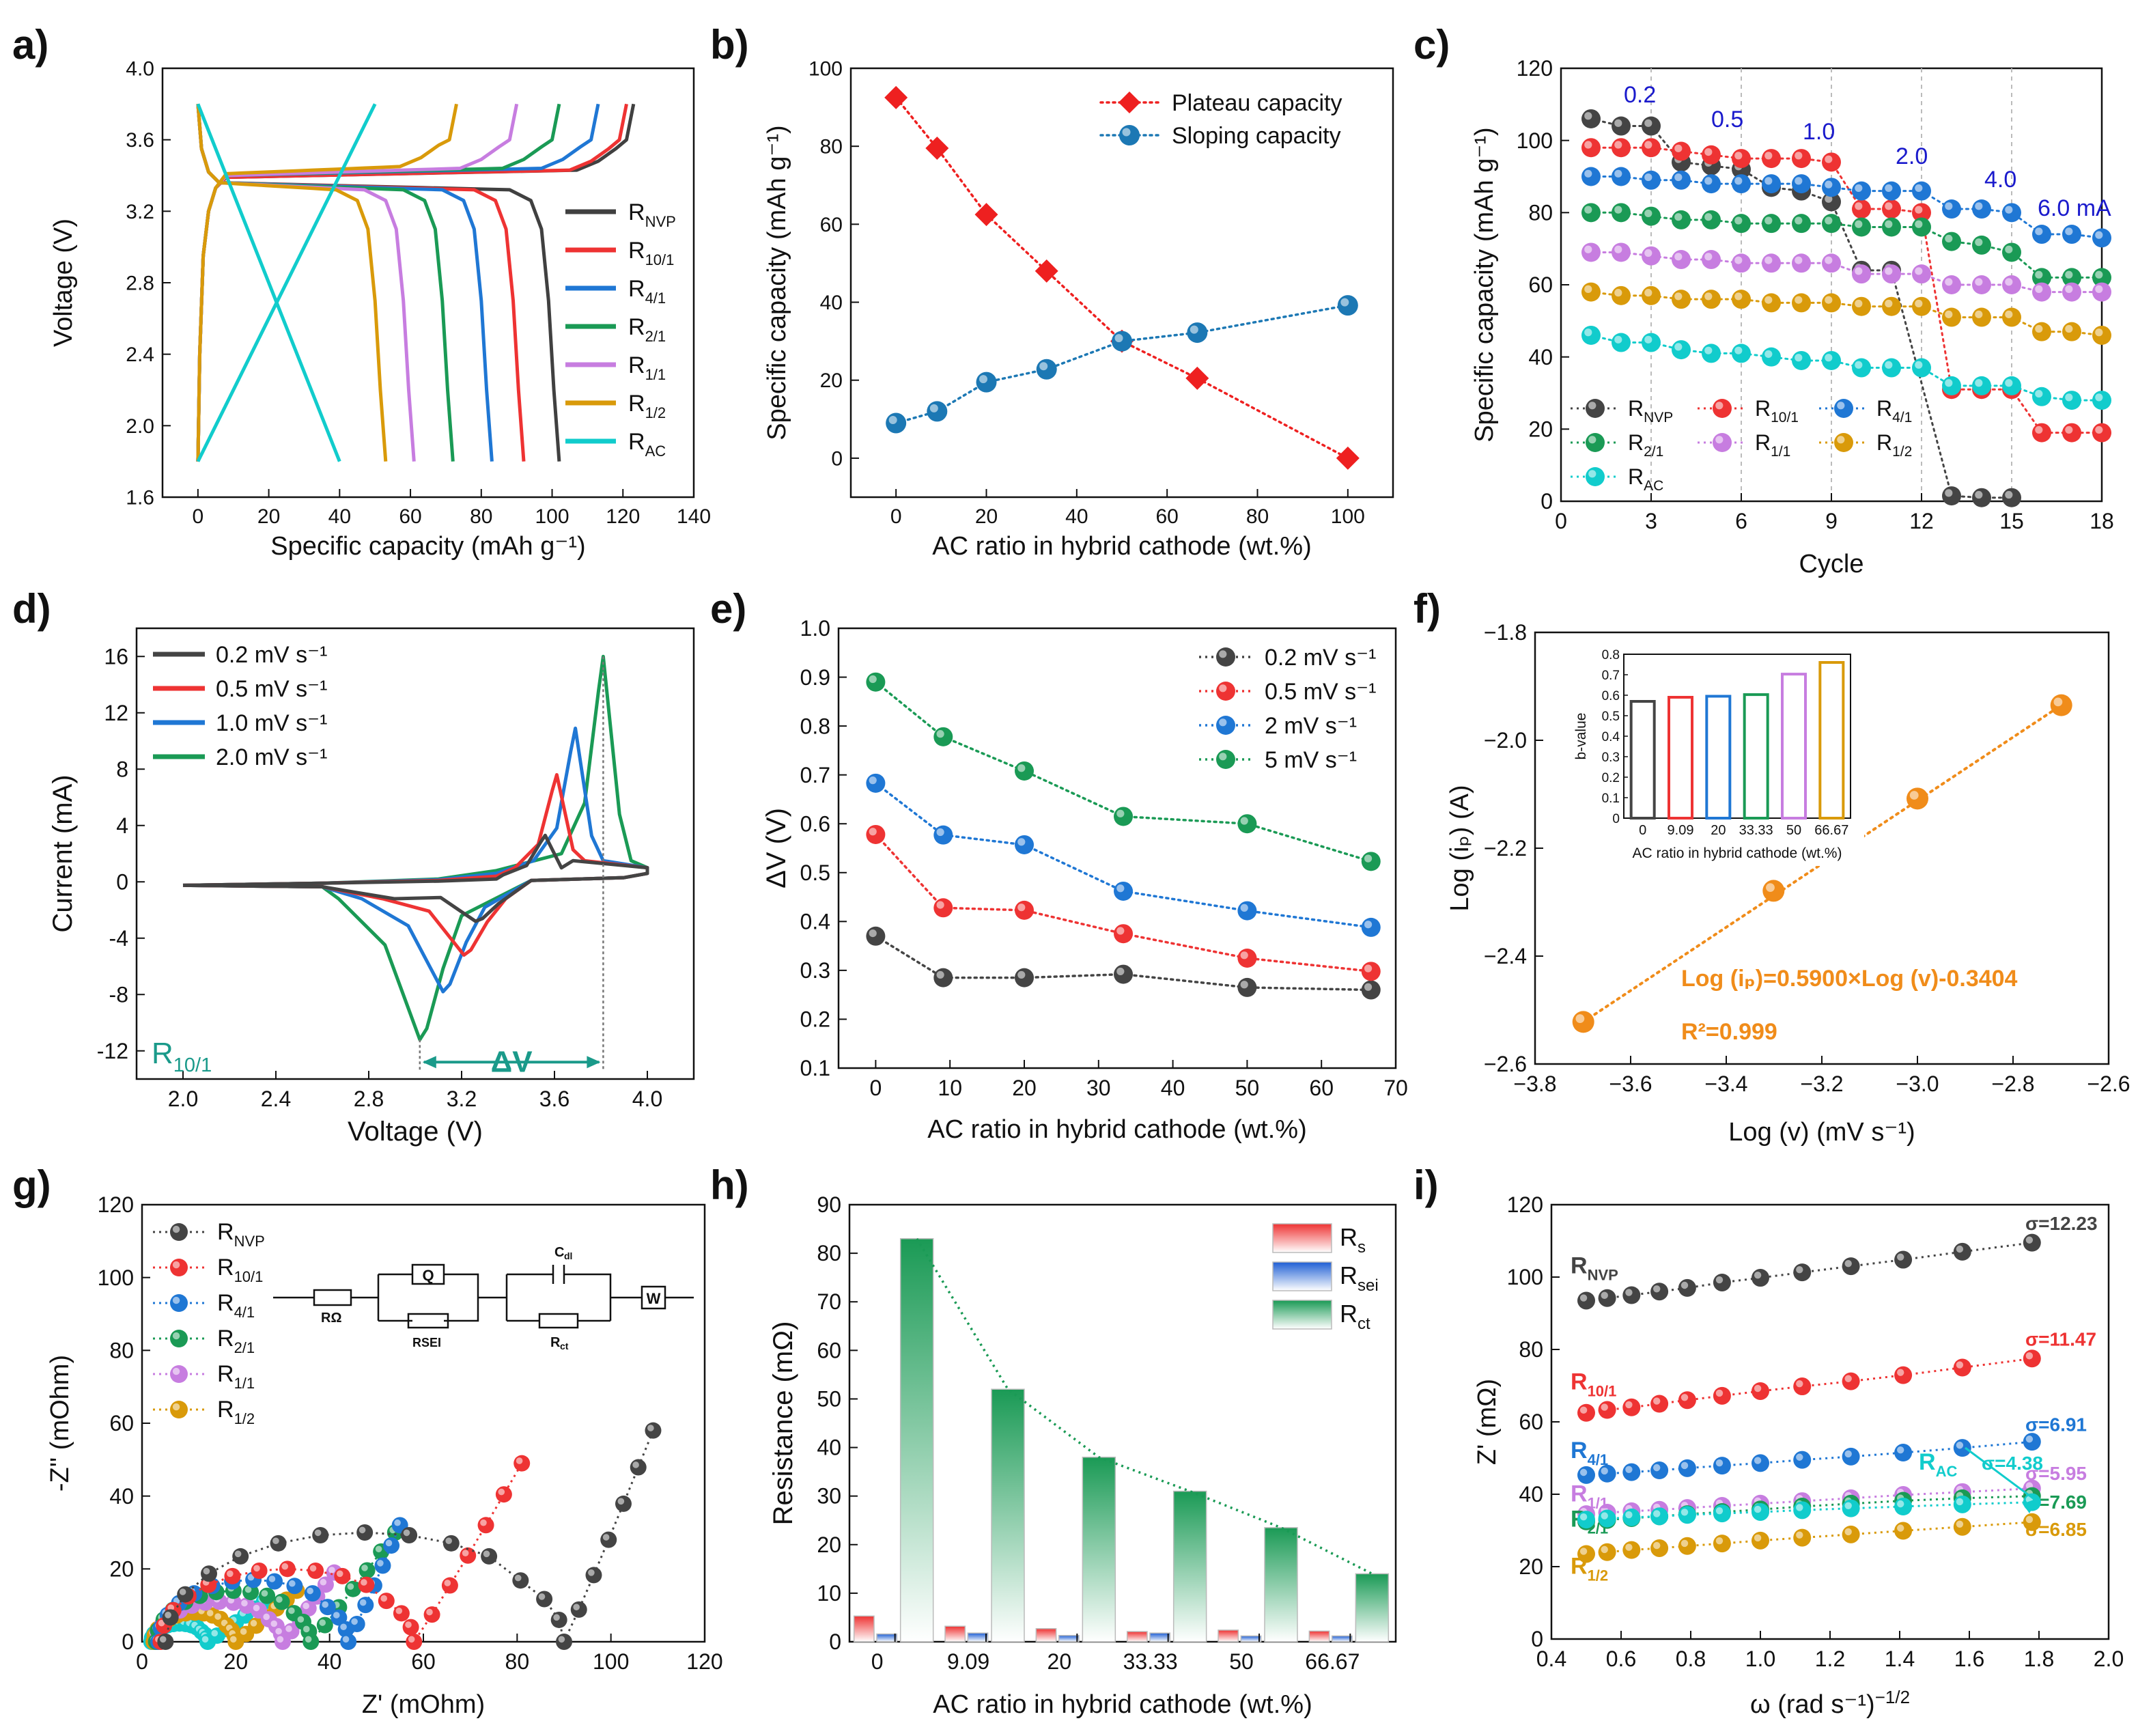 Image resolution: width=2138 pixels, height=1736 pixels. What do you see at coordinates (204, 1412) in the screenshot?
I see `legend-item: R1/2` at bounding box center [204, 1412].